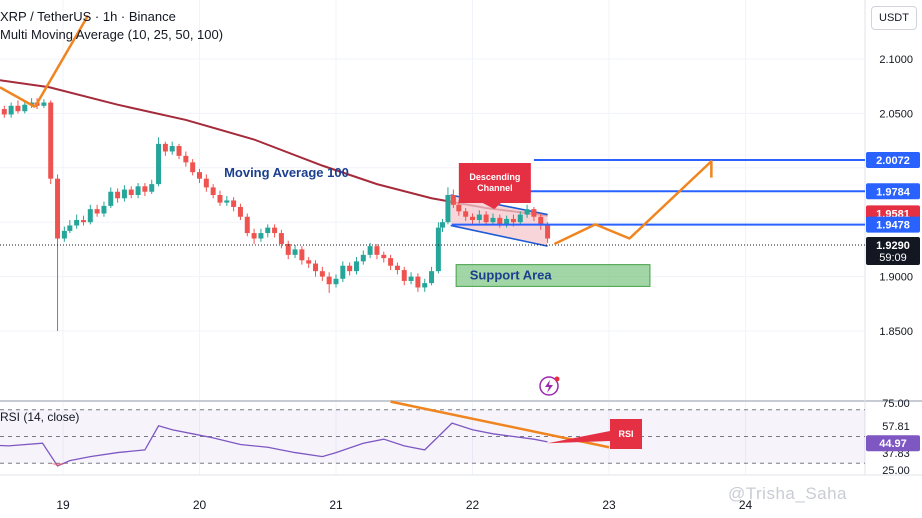 The width and height of the screenshot is (922, 518). I want to click on rsi-tick-label: 75.00, so click(896, 404).